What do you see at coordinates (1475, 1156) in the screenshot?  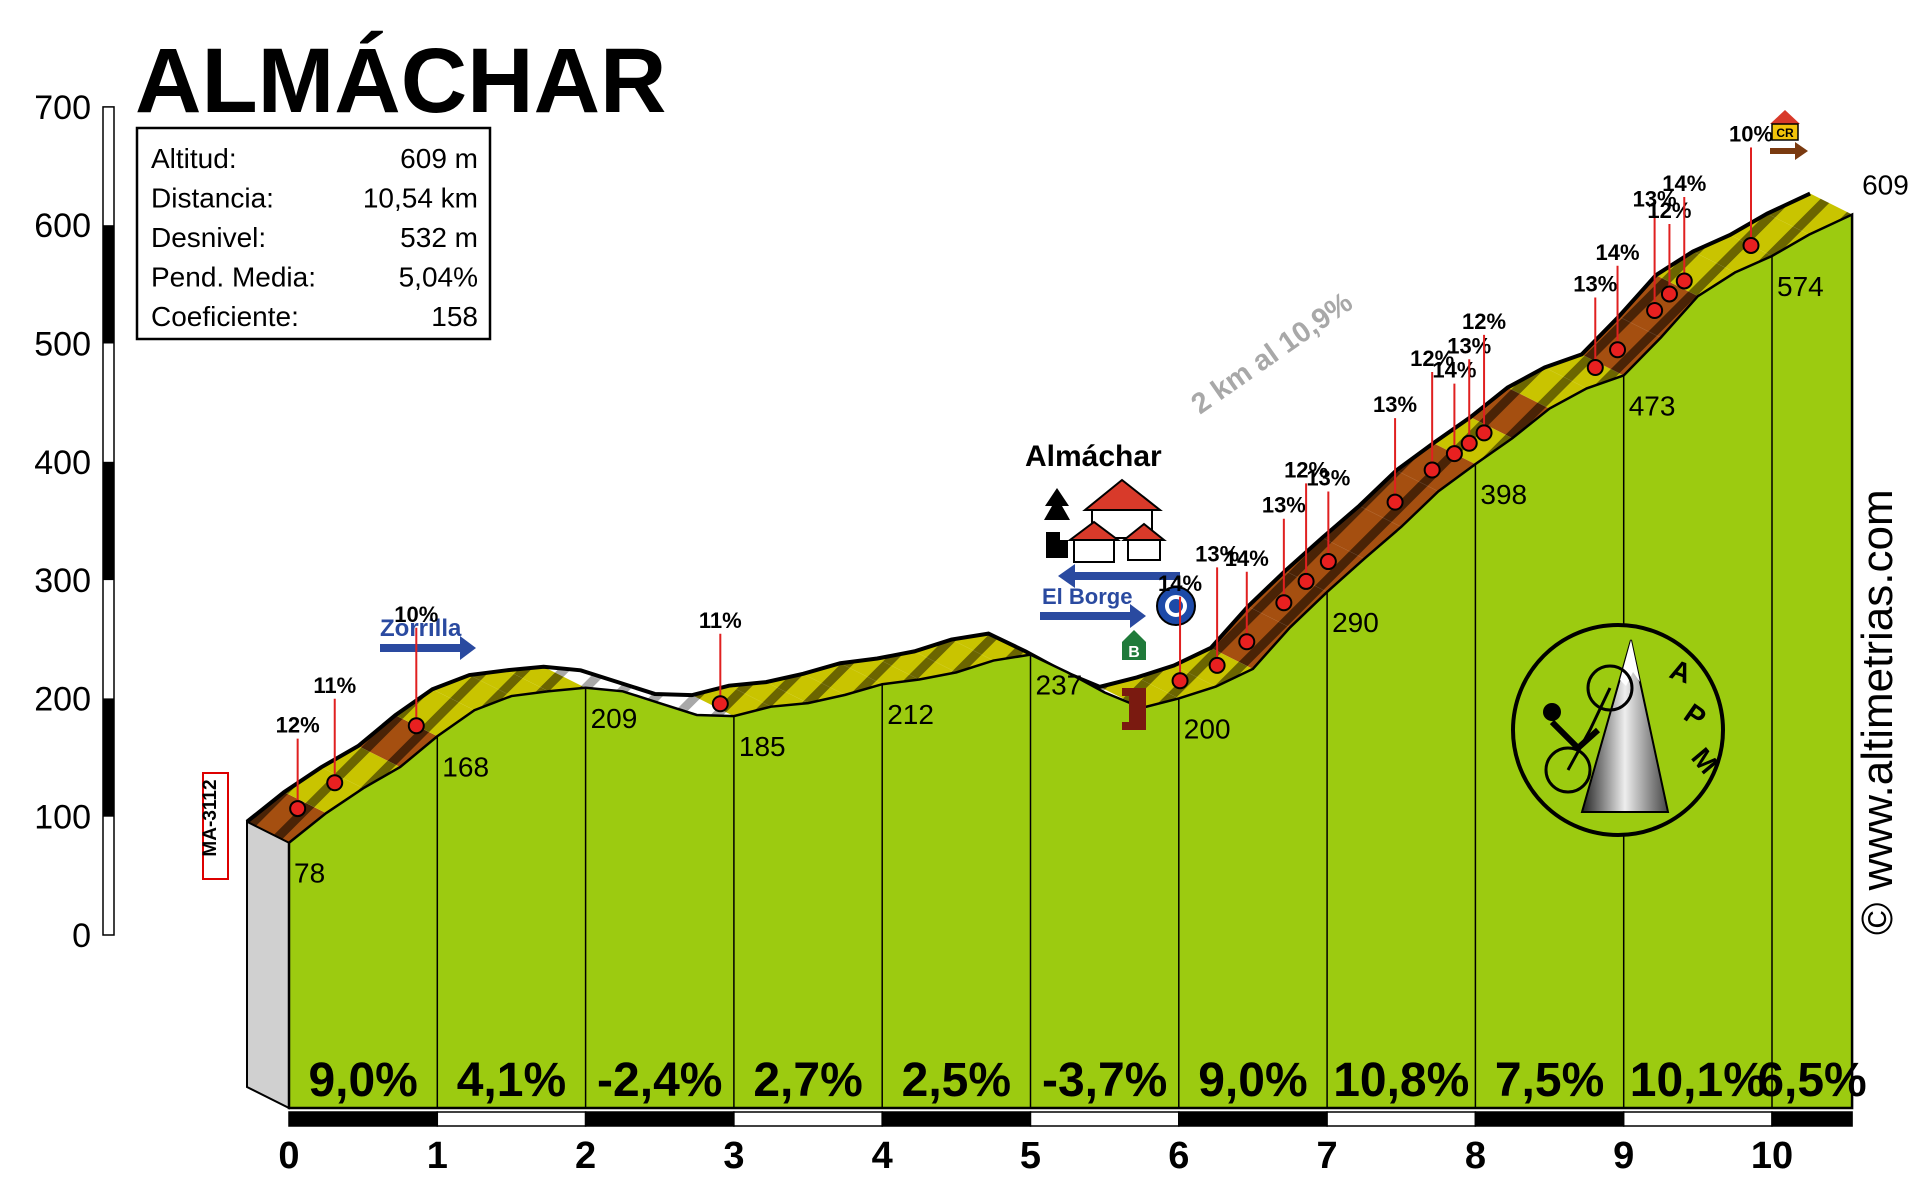 I see `x-tick-label: 8` at bounding box center [1475, 1156].